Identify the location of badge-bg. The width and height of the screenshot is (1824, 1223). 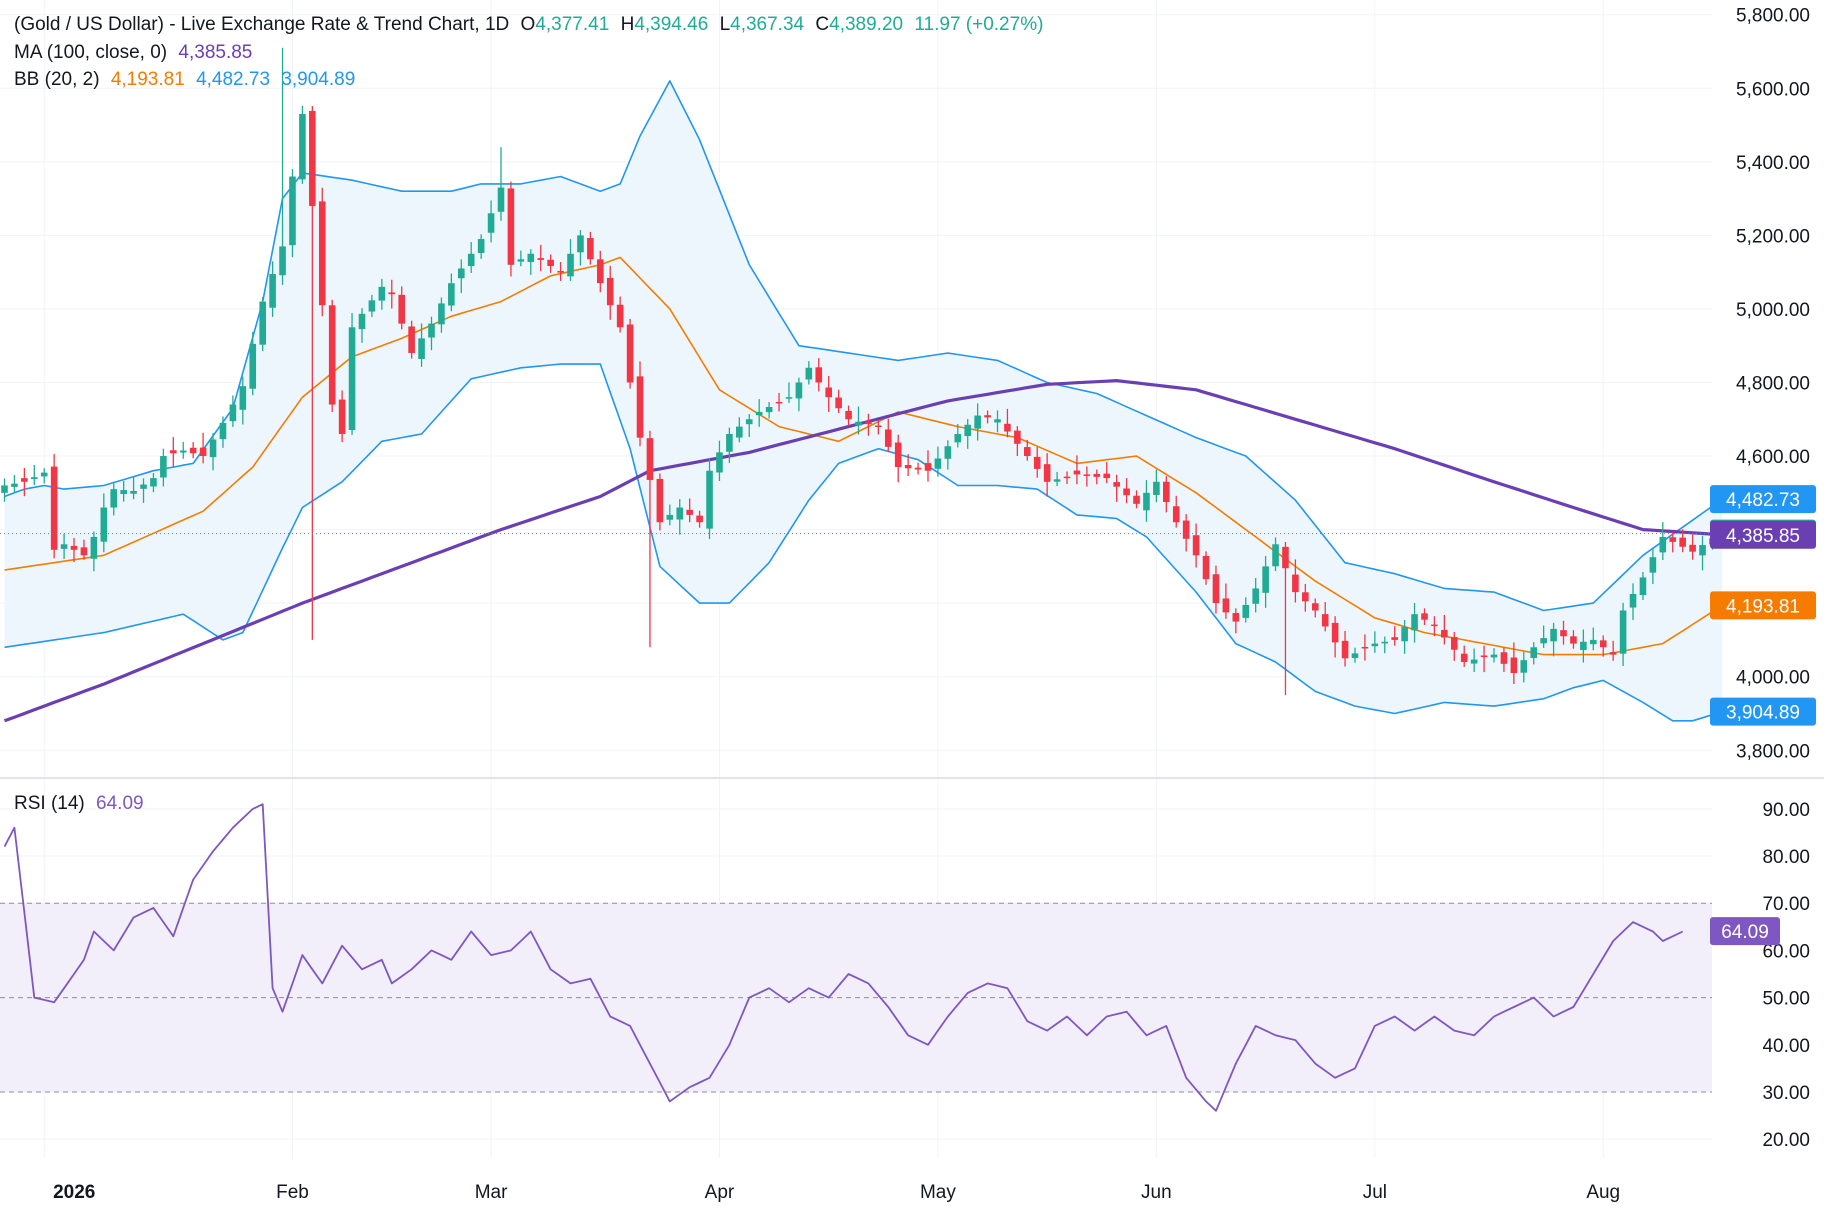
(1763, 534).